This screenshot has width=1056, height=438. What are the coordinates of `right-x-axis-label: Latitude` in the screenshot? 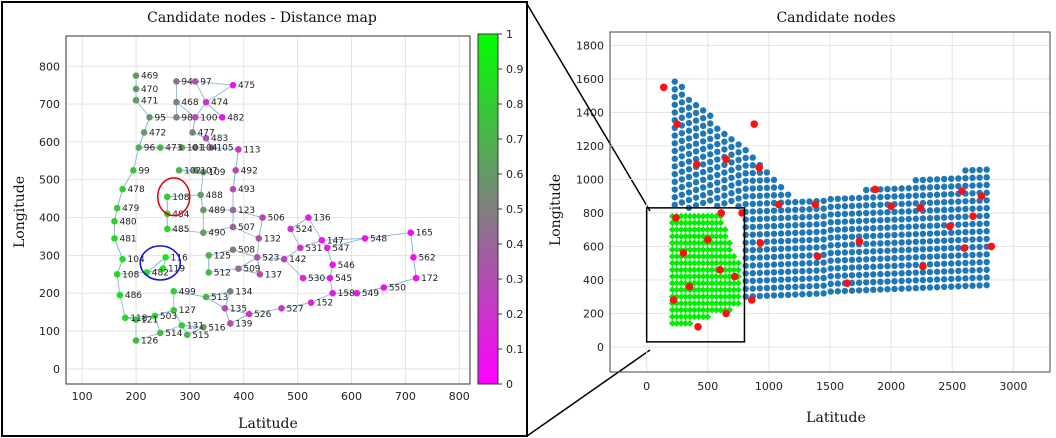 It's located at (836, 418).